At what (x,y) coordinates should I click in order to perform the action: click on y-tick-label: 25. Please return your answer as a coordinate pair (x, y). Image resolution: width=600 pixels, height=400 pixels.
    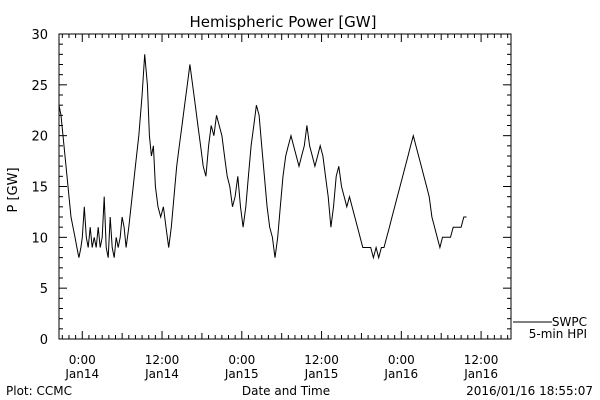
    Looking at the image, I should click on (39, 86).